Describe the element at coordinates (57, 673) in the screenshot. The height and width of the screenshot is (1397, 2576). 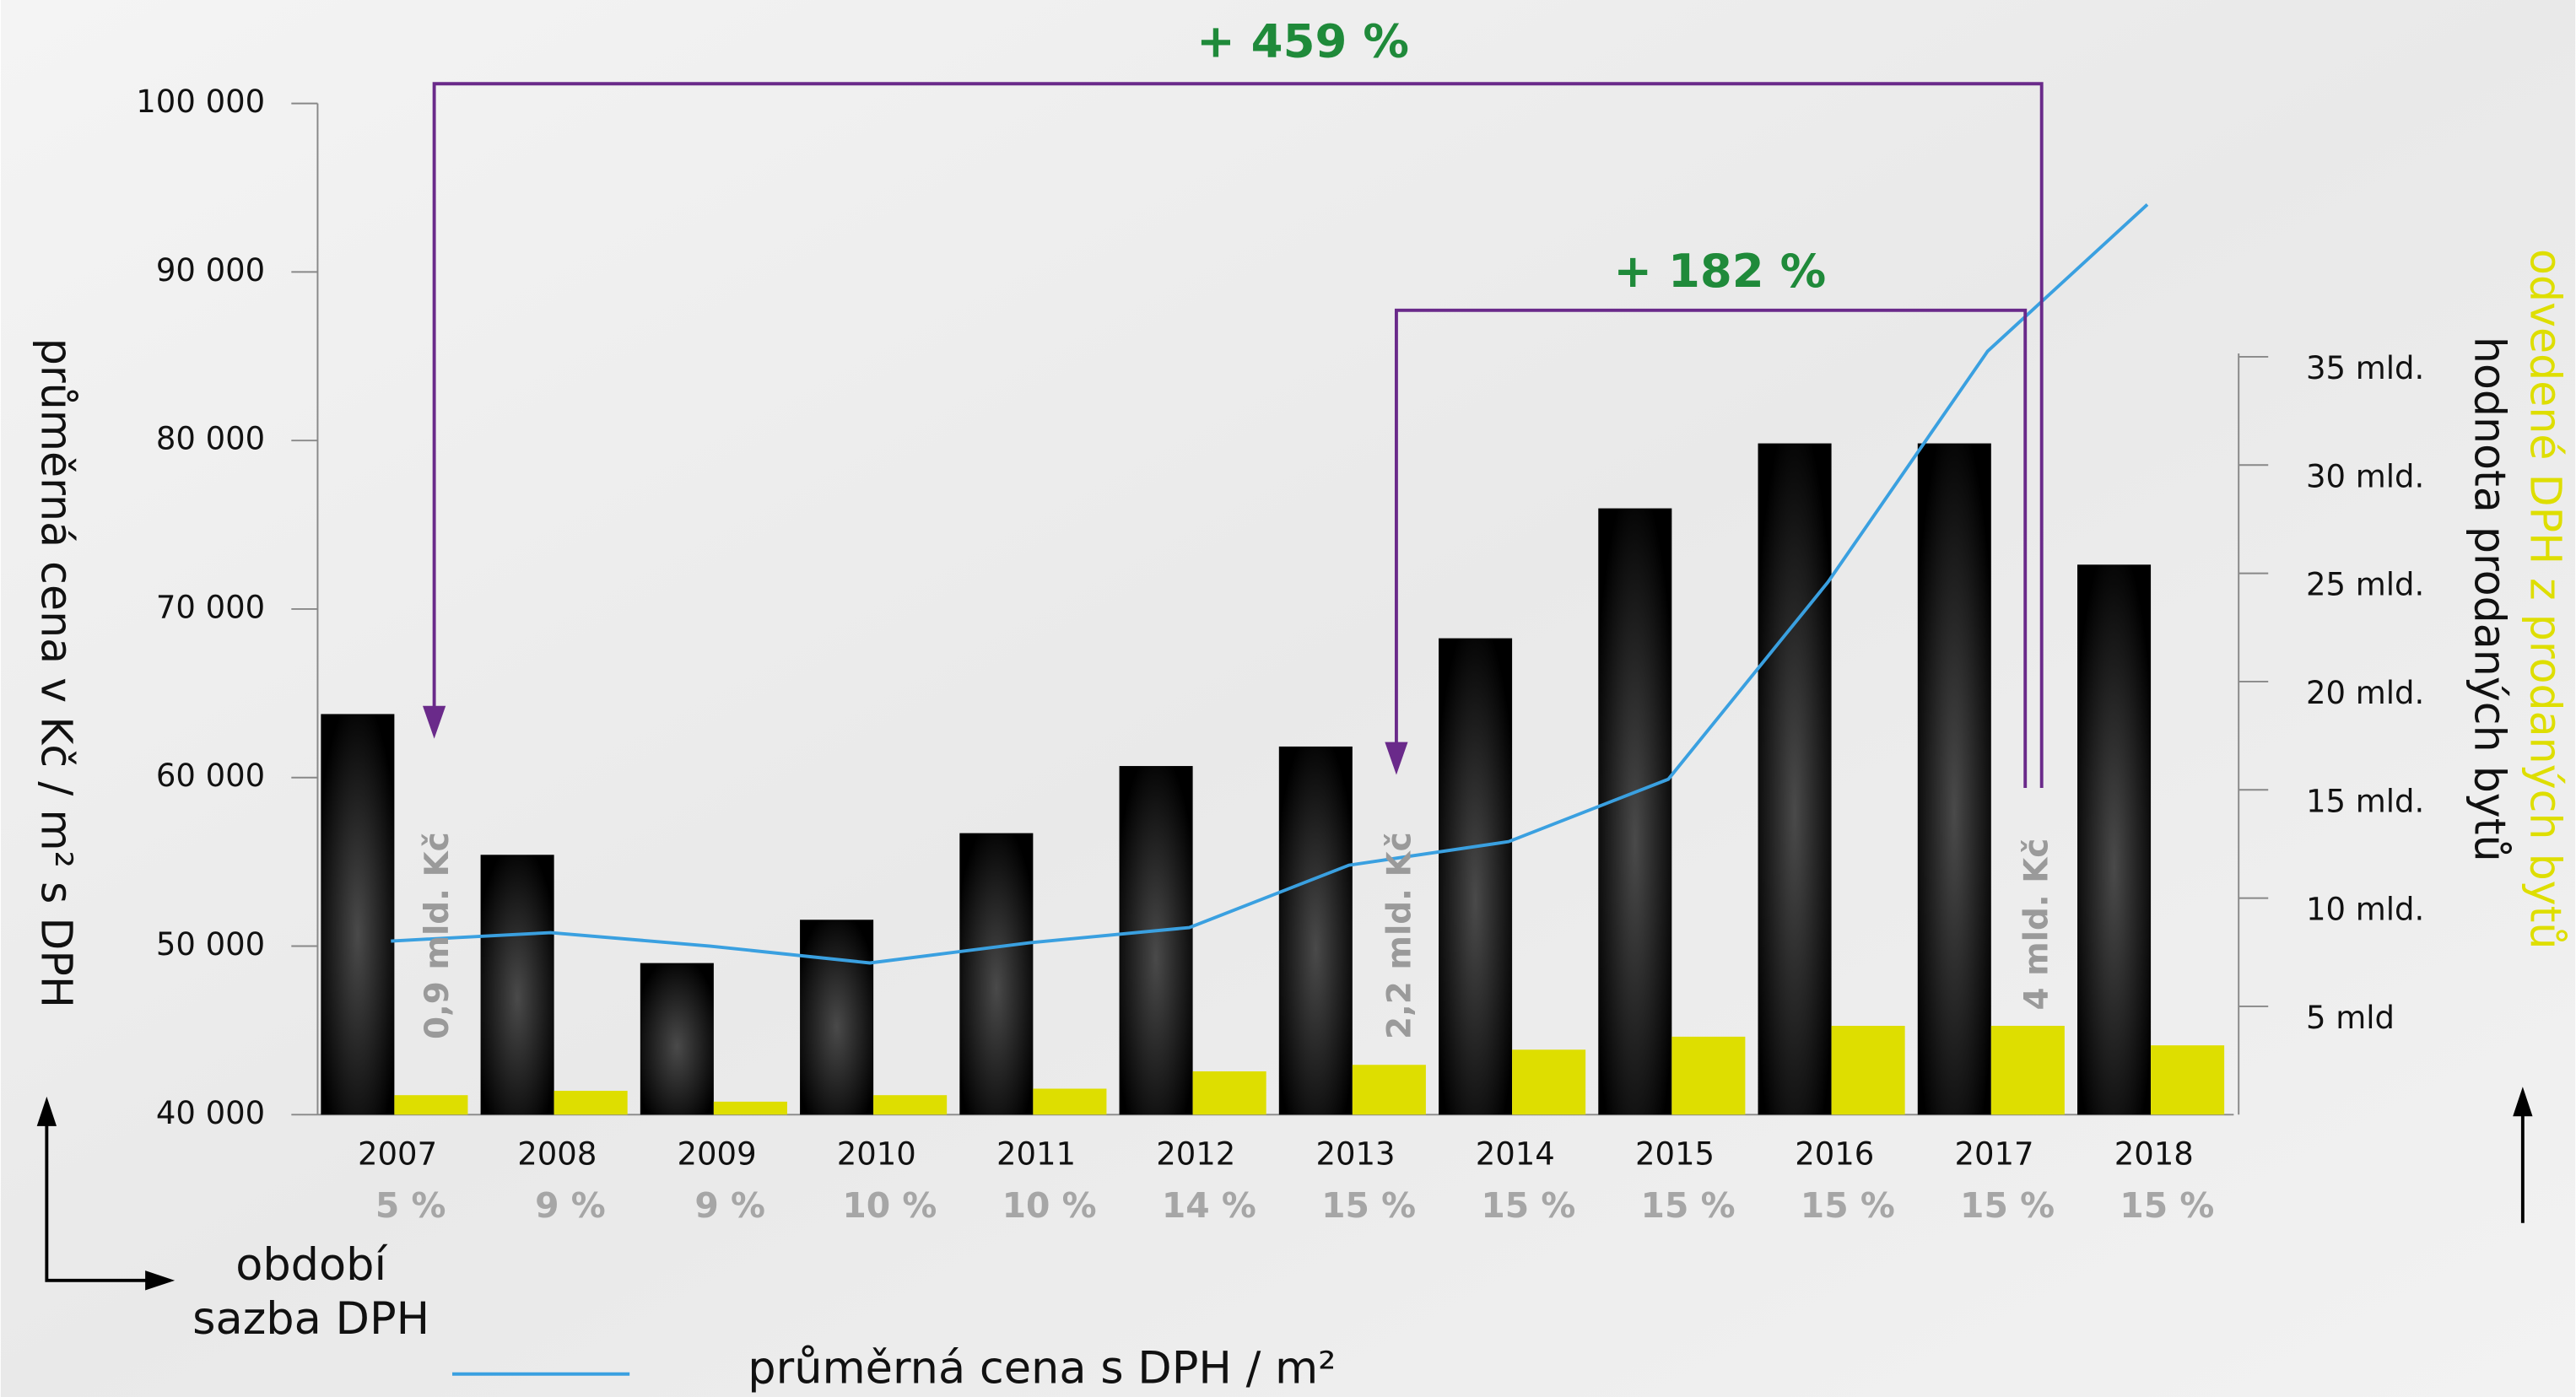
I see `y-axis-title: průměrná cena v Kč / m² s DPH` at that location.